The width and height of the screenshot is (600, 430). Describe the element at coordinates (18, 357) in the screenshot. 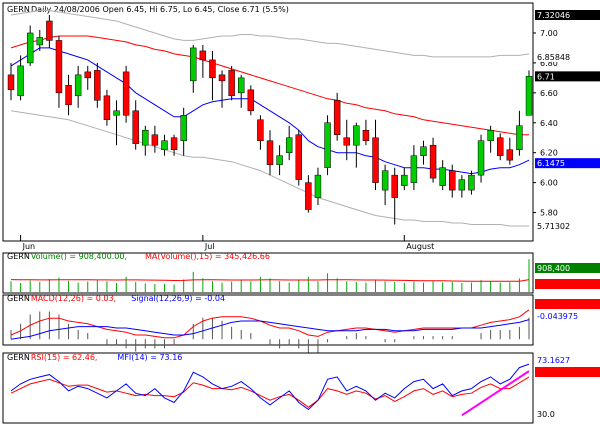

I see `rsi-legend-0: GERN` at that location.